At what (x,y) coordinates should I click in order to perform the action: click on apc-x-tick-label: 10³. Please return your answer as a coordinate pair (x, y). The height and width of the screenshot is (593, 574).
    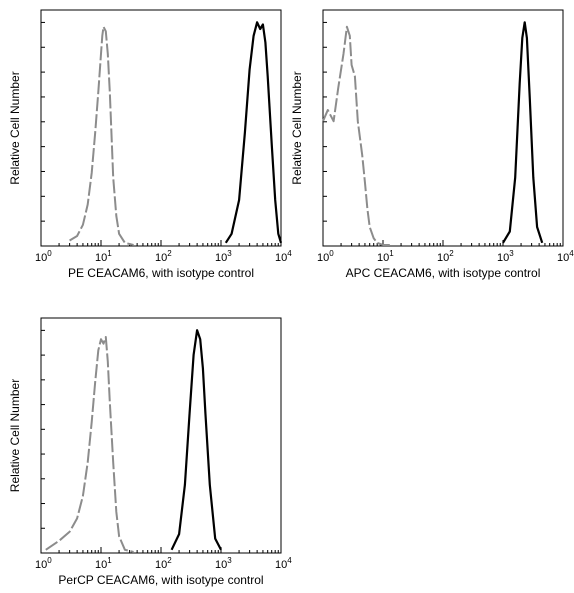
    Looking at the image, I should click on (505, 256).